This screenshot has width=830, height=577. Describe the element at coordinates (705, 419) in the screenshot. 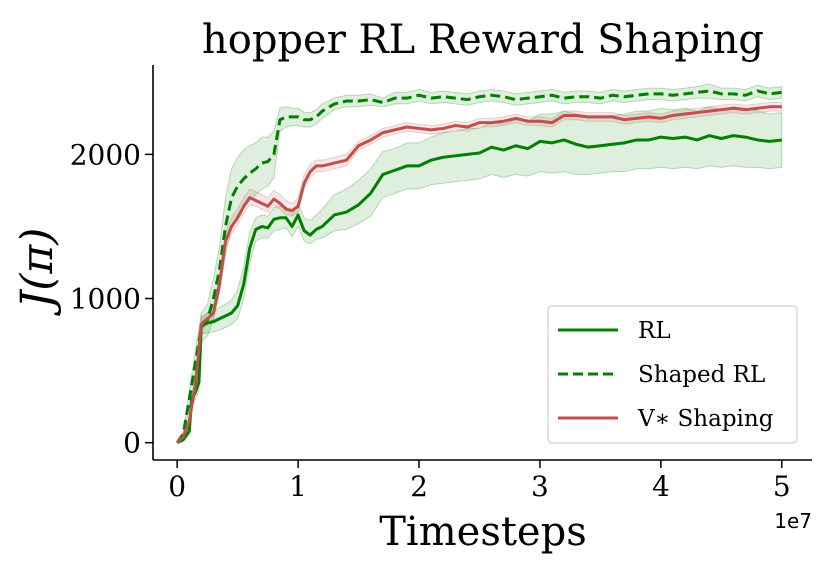

I see `legend-label-3: V∗ Shaping` at that location.